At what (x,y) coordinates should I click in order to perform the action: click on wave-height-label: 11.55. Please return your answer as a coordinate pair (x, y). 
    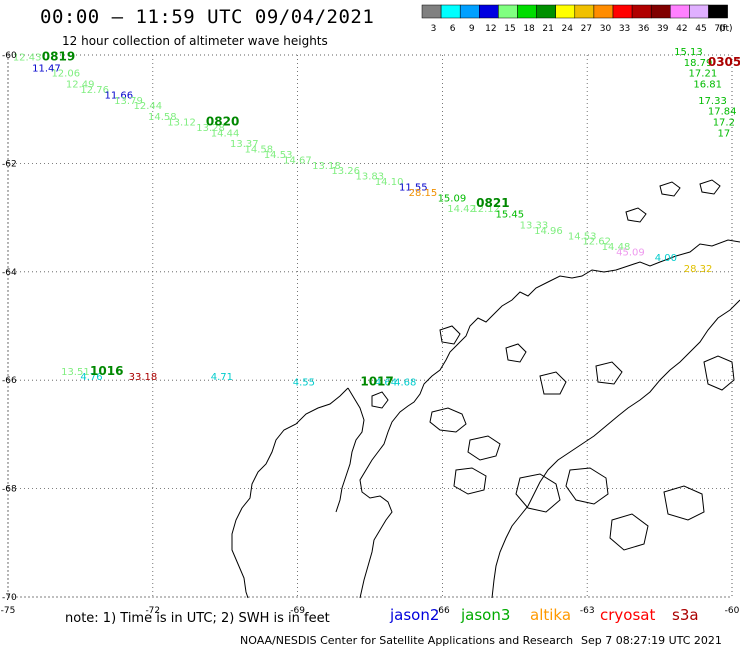
    Looking at the image, I should click on (413, 188).